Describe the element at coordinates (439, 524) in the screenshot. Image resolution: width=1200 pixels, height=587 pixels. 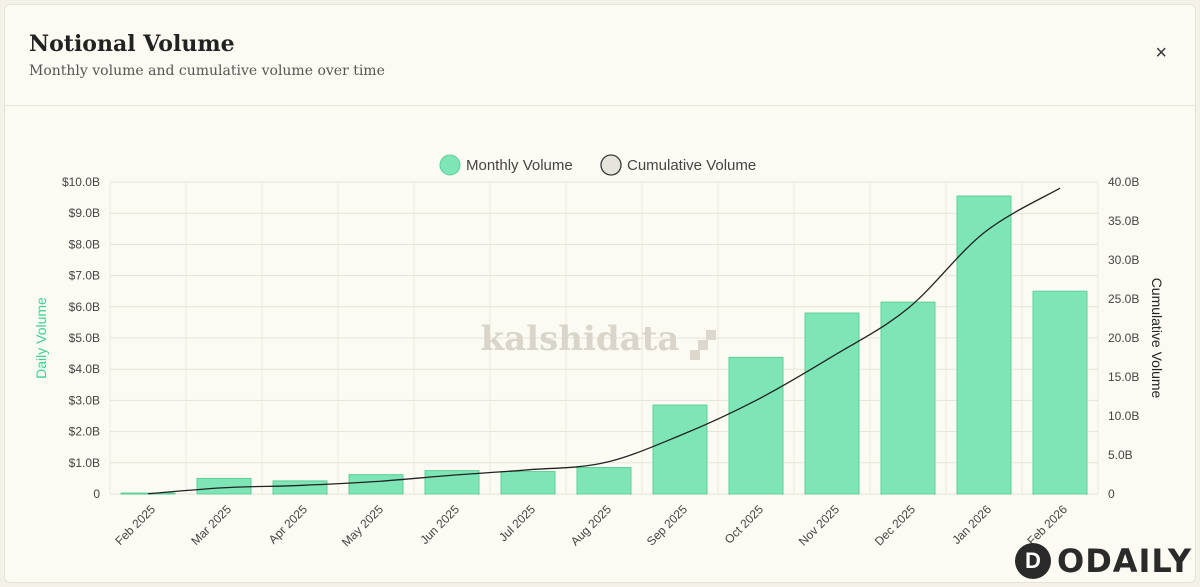
I see `x-tick-label: Jun 2025` at that location.